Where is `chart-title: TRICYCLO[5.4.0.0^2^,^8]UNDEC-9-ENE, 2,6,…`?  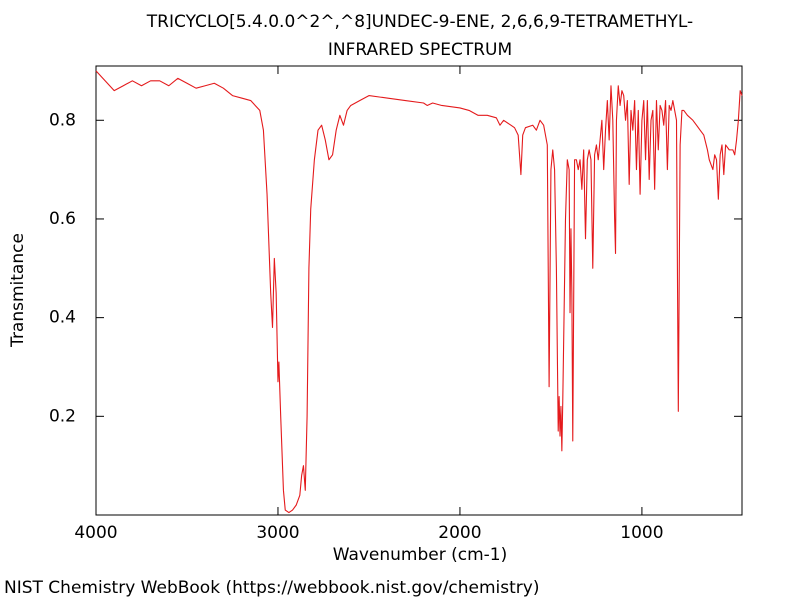 chart-title: TRICYCLO[5.4.0.0^2^,^8]UNDEC-9-ENE, 2,6,… is located at coordinates (419, 22).